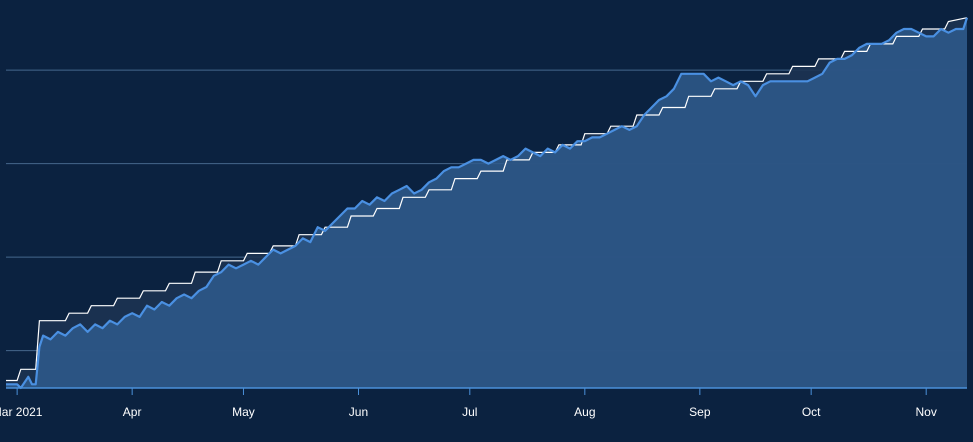 The width and height of the screenshot is (973, 442). What do you see at coordinates (926, 412) in the screenshot?
I see `x-tick-label-8: Nov` at bounding box center [926, 412].